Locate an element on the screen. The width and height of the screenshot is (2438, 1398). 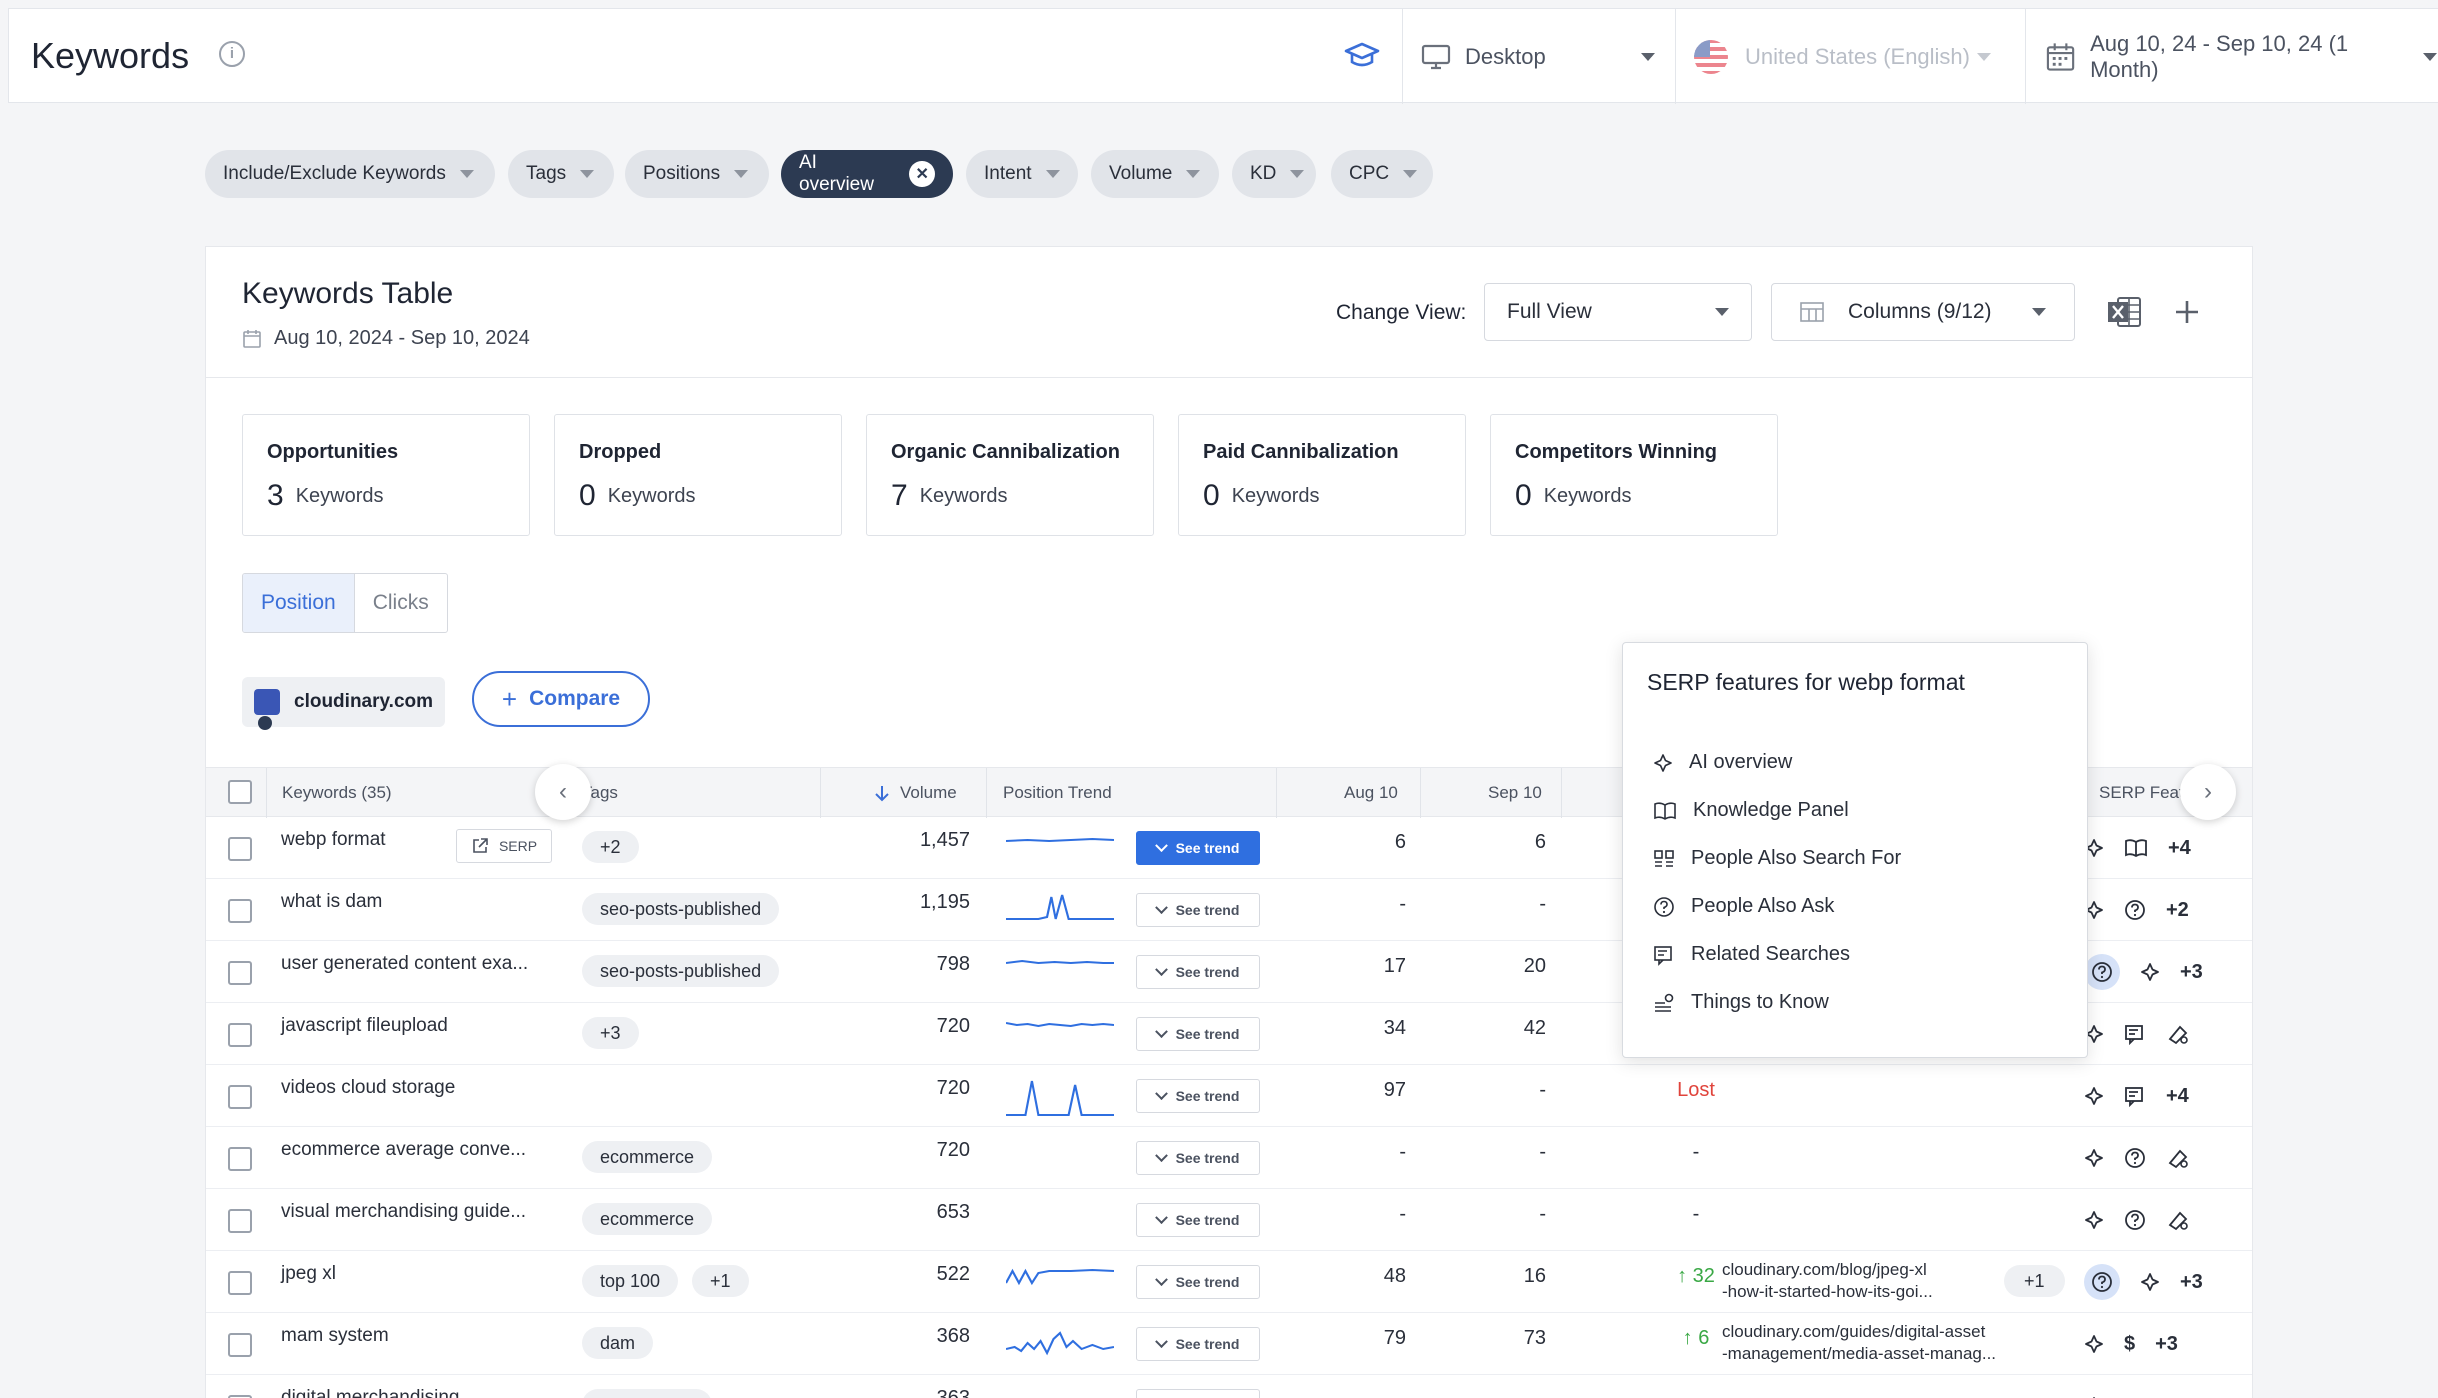
col-tags: Tags is located at coordinates (600, 792).